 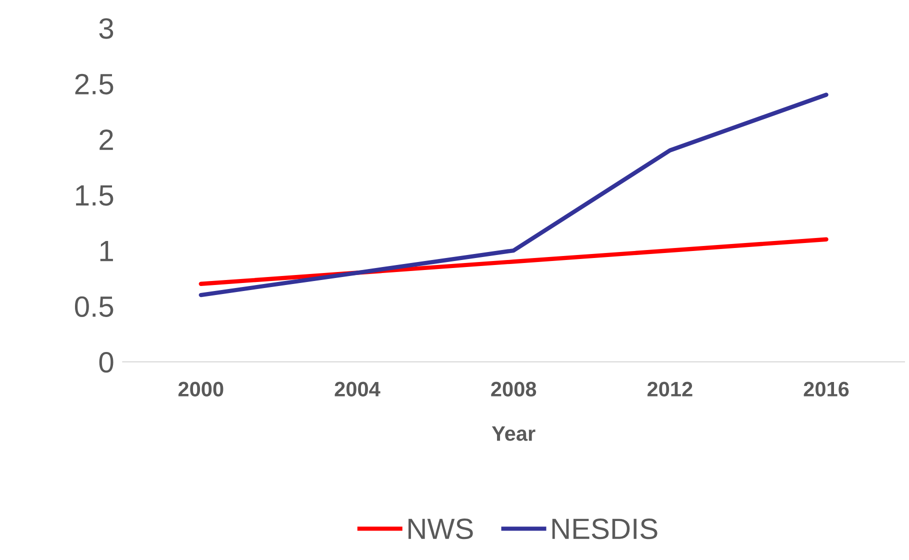 What do you see at coordinates (605, 529) in the screenshot?
I see `legend-label: NESDIS` at bounding box center [605, 529].